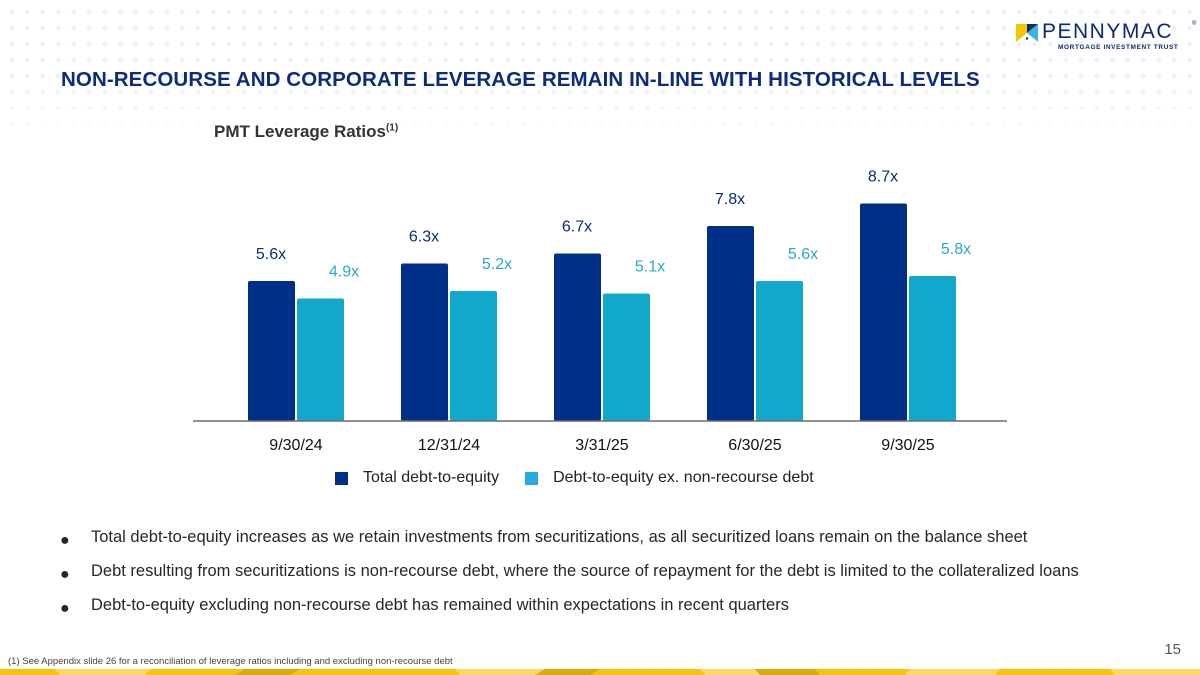 The width and height of the screenshot is (1200, 675). What do you see at coordinates (1027, 33) in the screenshot?
I see `pennymac-logo-icon` at bounding box center [1027, 33].